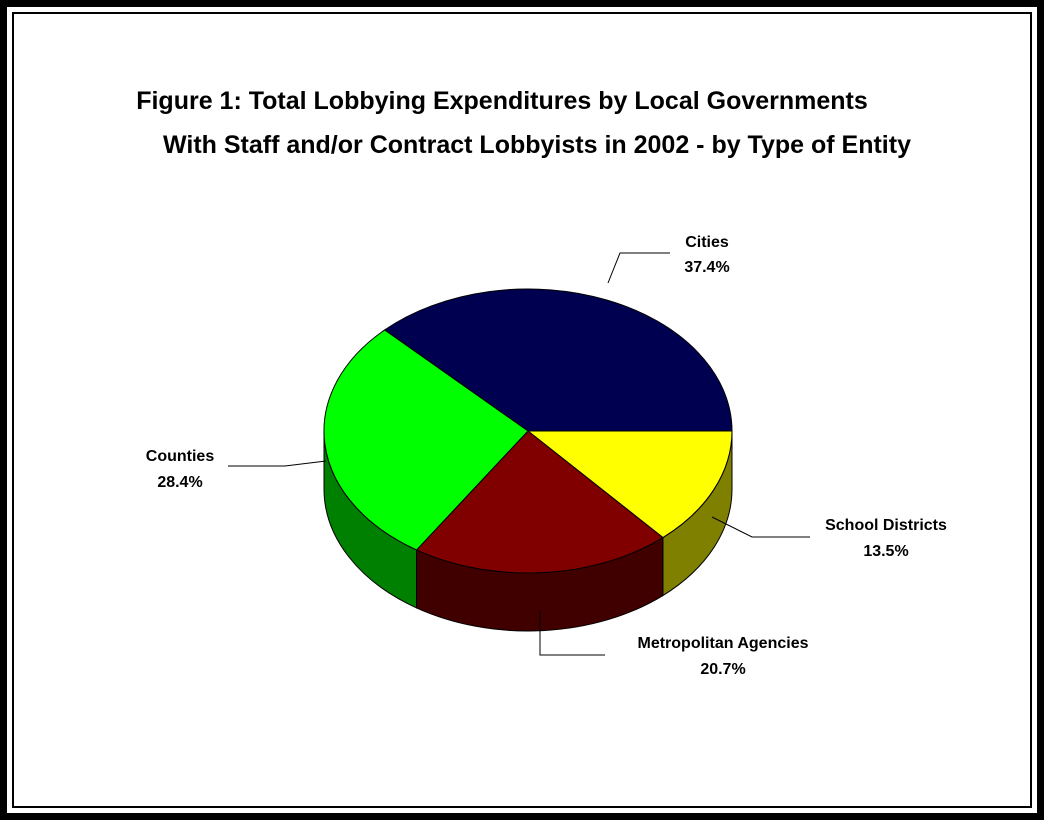  What do you see at coordinates (558, 360) in the screenshot?
I see `pie-slice-cities` at bounding box center [558, 360].